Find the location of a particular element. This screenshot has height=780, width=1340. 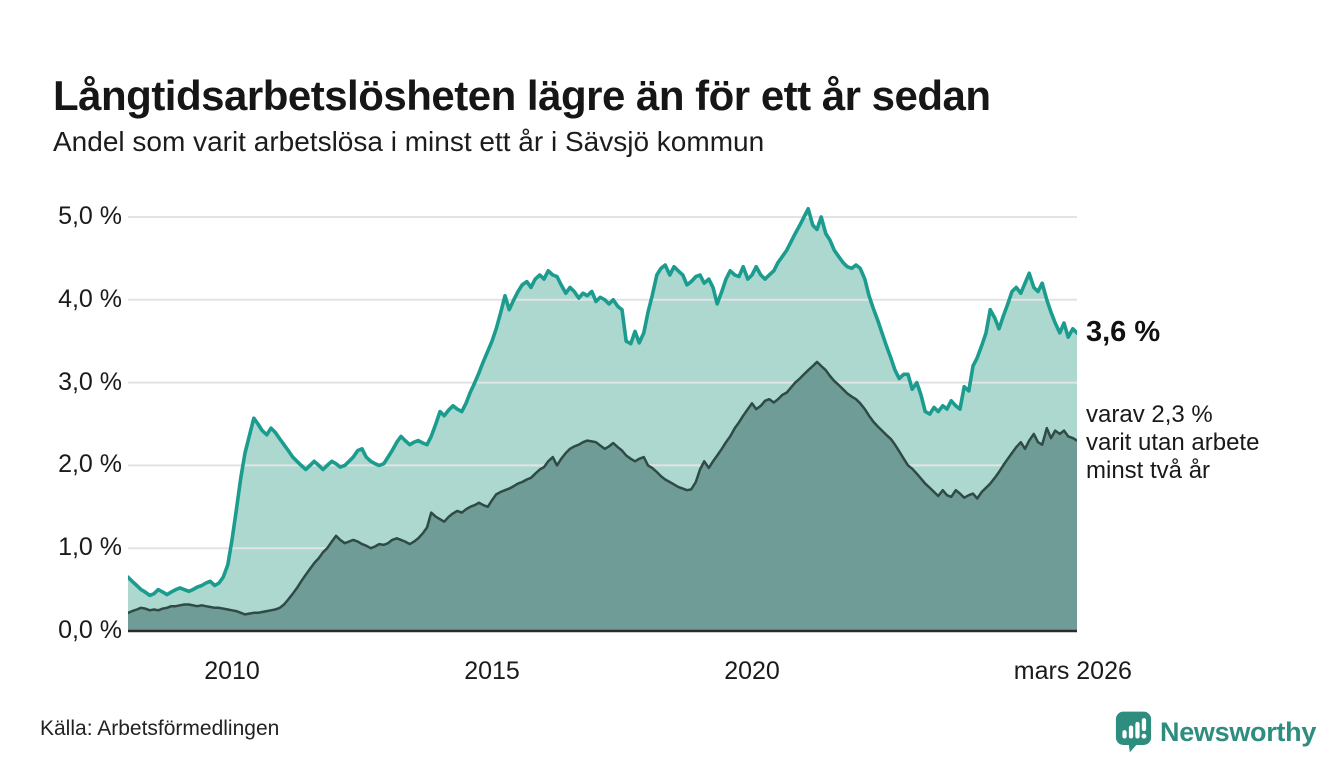

newsworthy-logo: Newsworthy is located at coordinates (1215, 732).